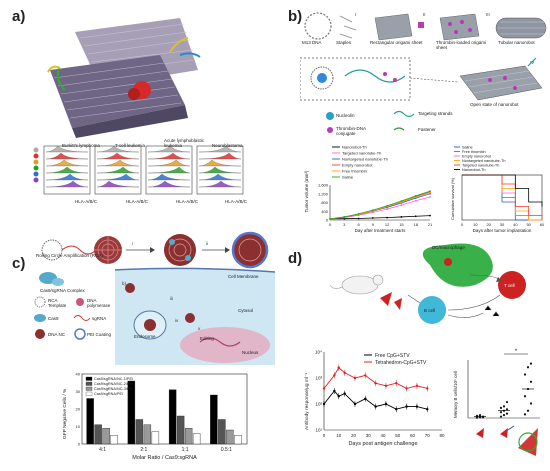  Describe the element at coordinates (65, 413) in the screenshot. I see `c-ylabel: GFP Negative Cells / %` at that location.